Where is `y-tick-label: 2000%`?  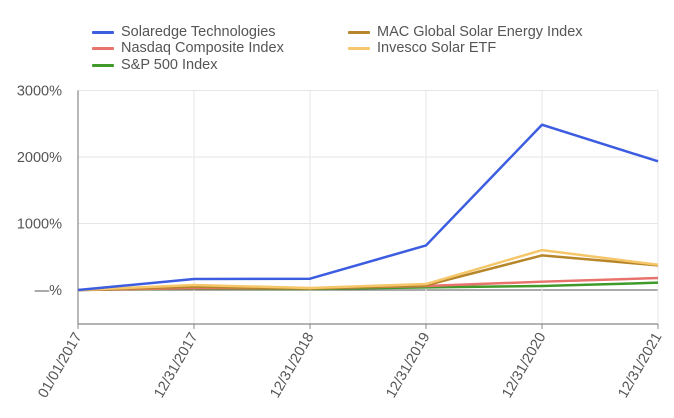 y-tick-label: 2000% is located at coordinates (39, 158).